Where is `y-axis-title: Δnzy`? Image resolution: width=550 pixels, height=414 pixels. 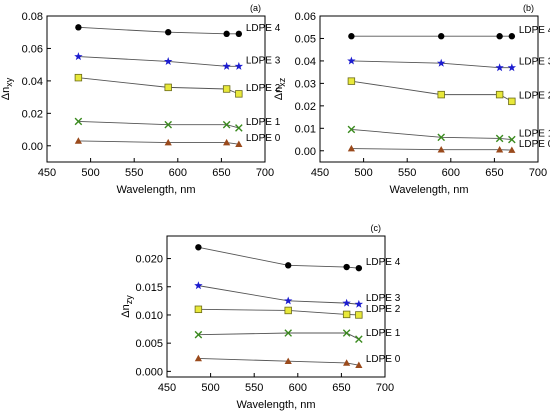
y-axis-title: Δnzy is located at coordinates (127, 306).